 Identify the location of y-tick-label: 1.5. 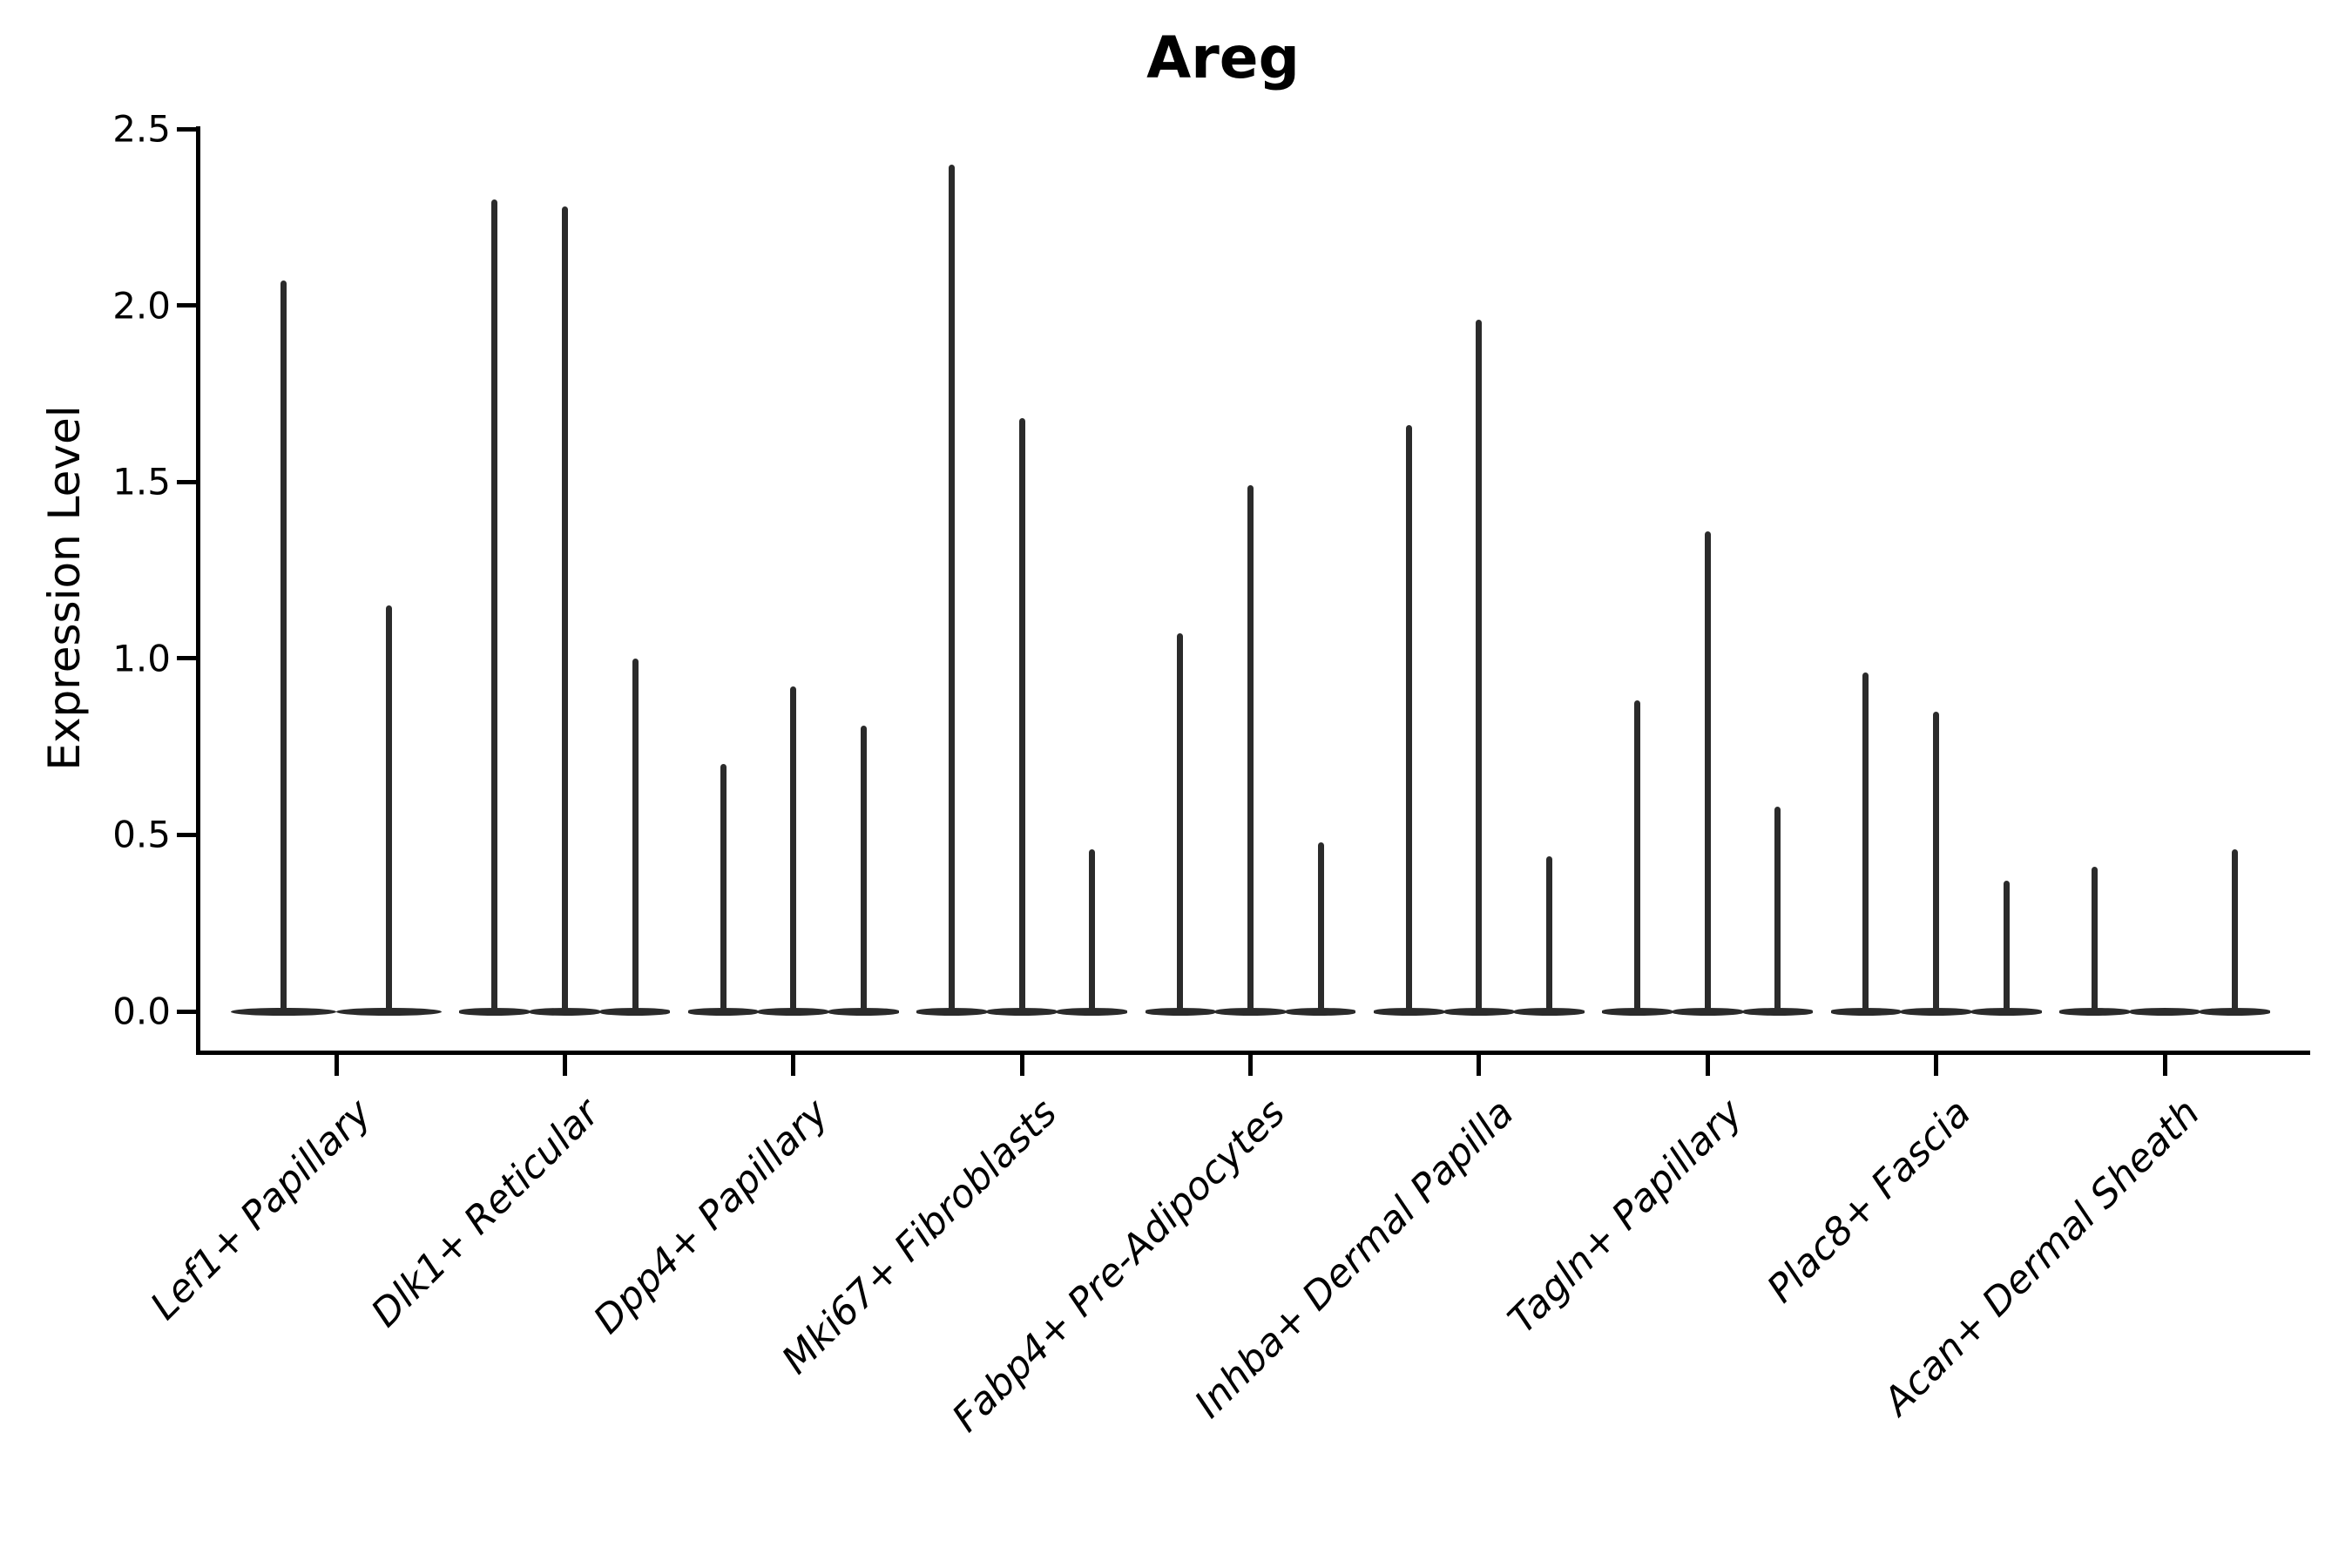
(141, 482).